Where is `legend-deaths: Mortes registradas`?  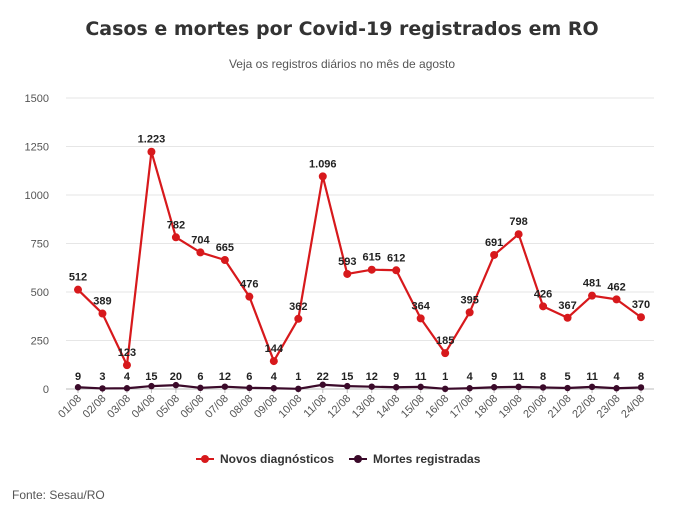
legend-deaths: Mortes registradas is located at coordinates (415, 459).